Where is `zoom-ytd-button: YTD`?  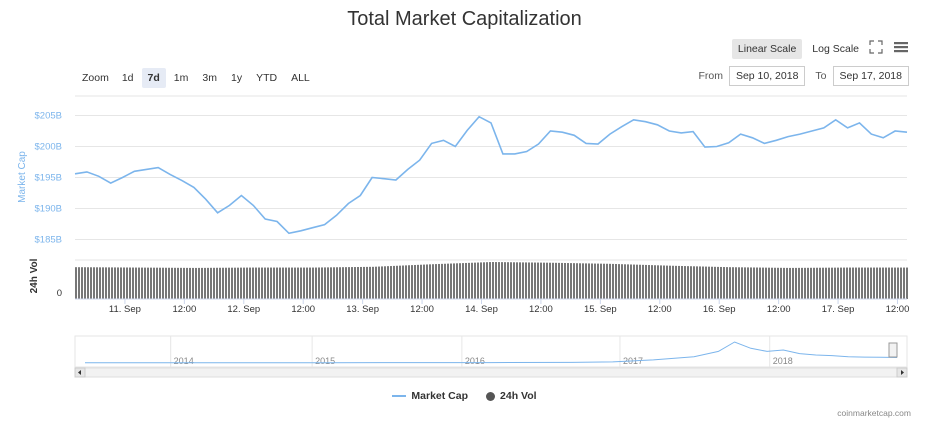 zoom-ytd-button: YTD is located at coordinates (267, 78).